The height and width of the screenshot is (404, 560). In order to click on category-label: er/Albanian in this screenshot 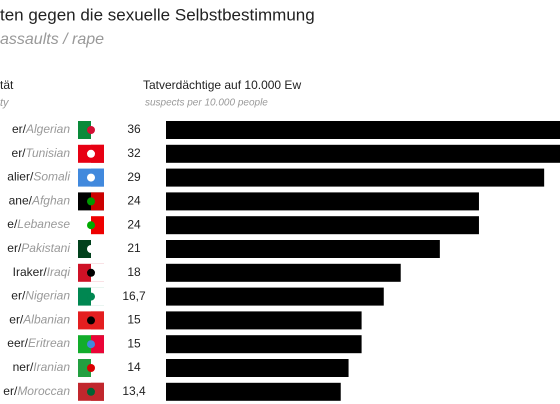, I will do `click(39, 320)`.